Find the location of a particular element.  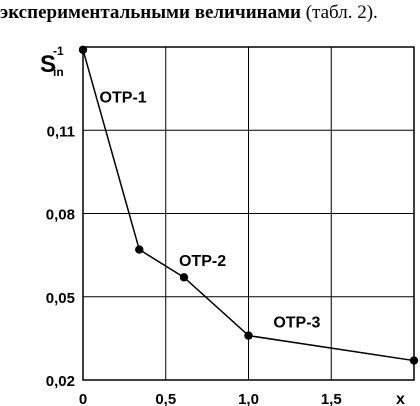

y-axis-label-subscript: in is located at coordinates (58, 72).